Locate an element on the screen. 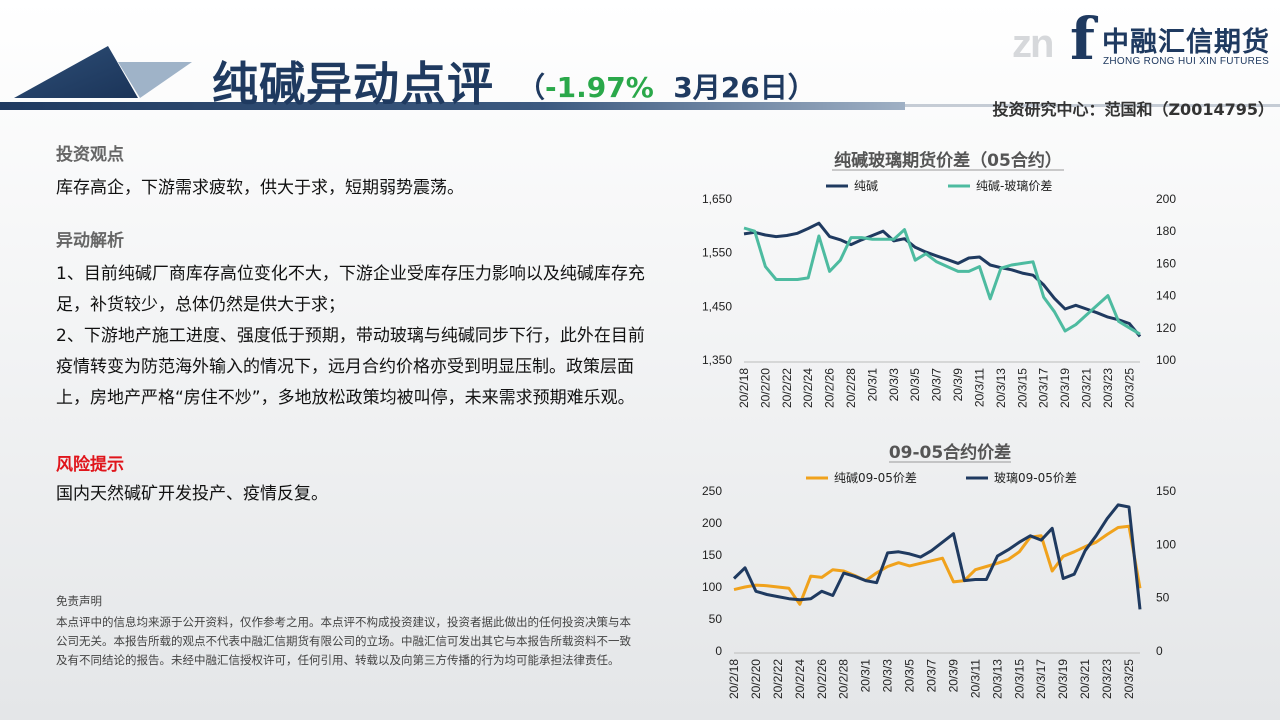  y-left-tick-label: 50 is located at coordinates (716, 619).